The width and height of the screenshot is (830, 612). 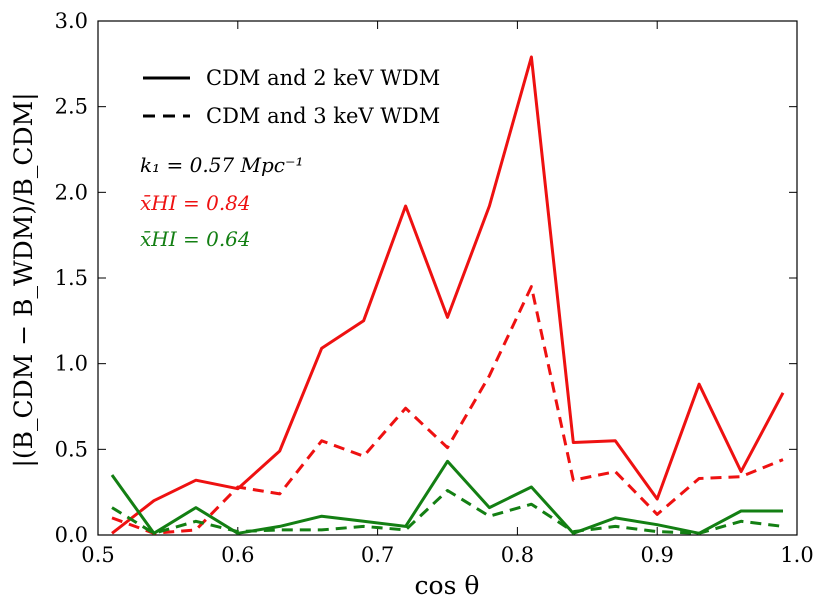 I want to click on x-tick-label: 1.0, so click(x=796, y=555).